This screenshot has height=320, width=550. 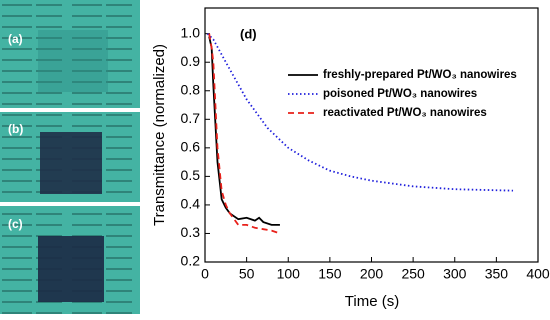 I want to click on film-b, so click(x=71, y=163).